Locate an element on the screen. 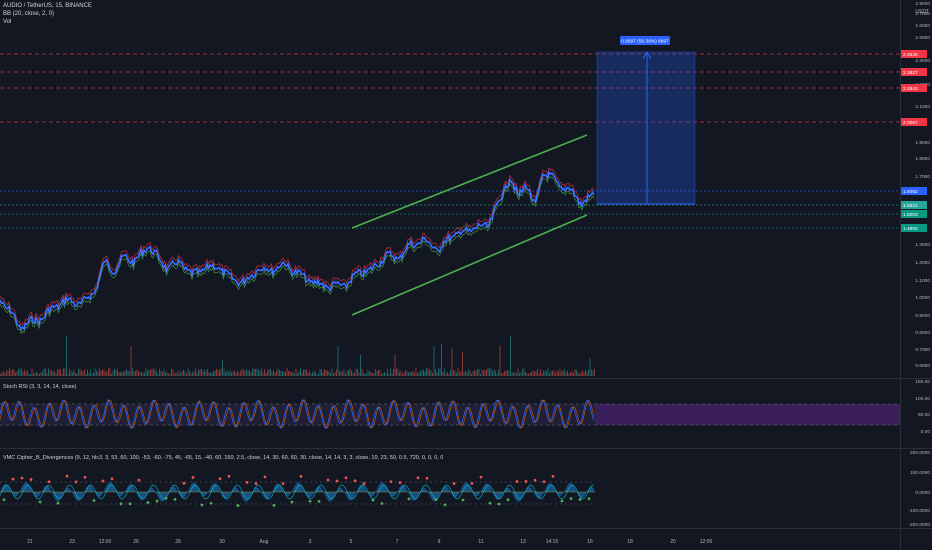  bb-indicator-label: BB (20, close, 2, 0) is located at coordinates (29, 14).